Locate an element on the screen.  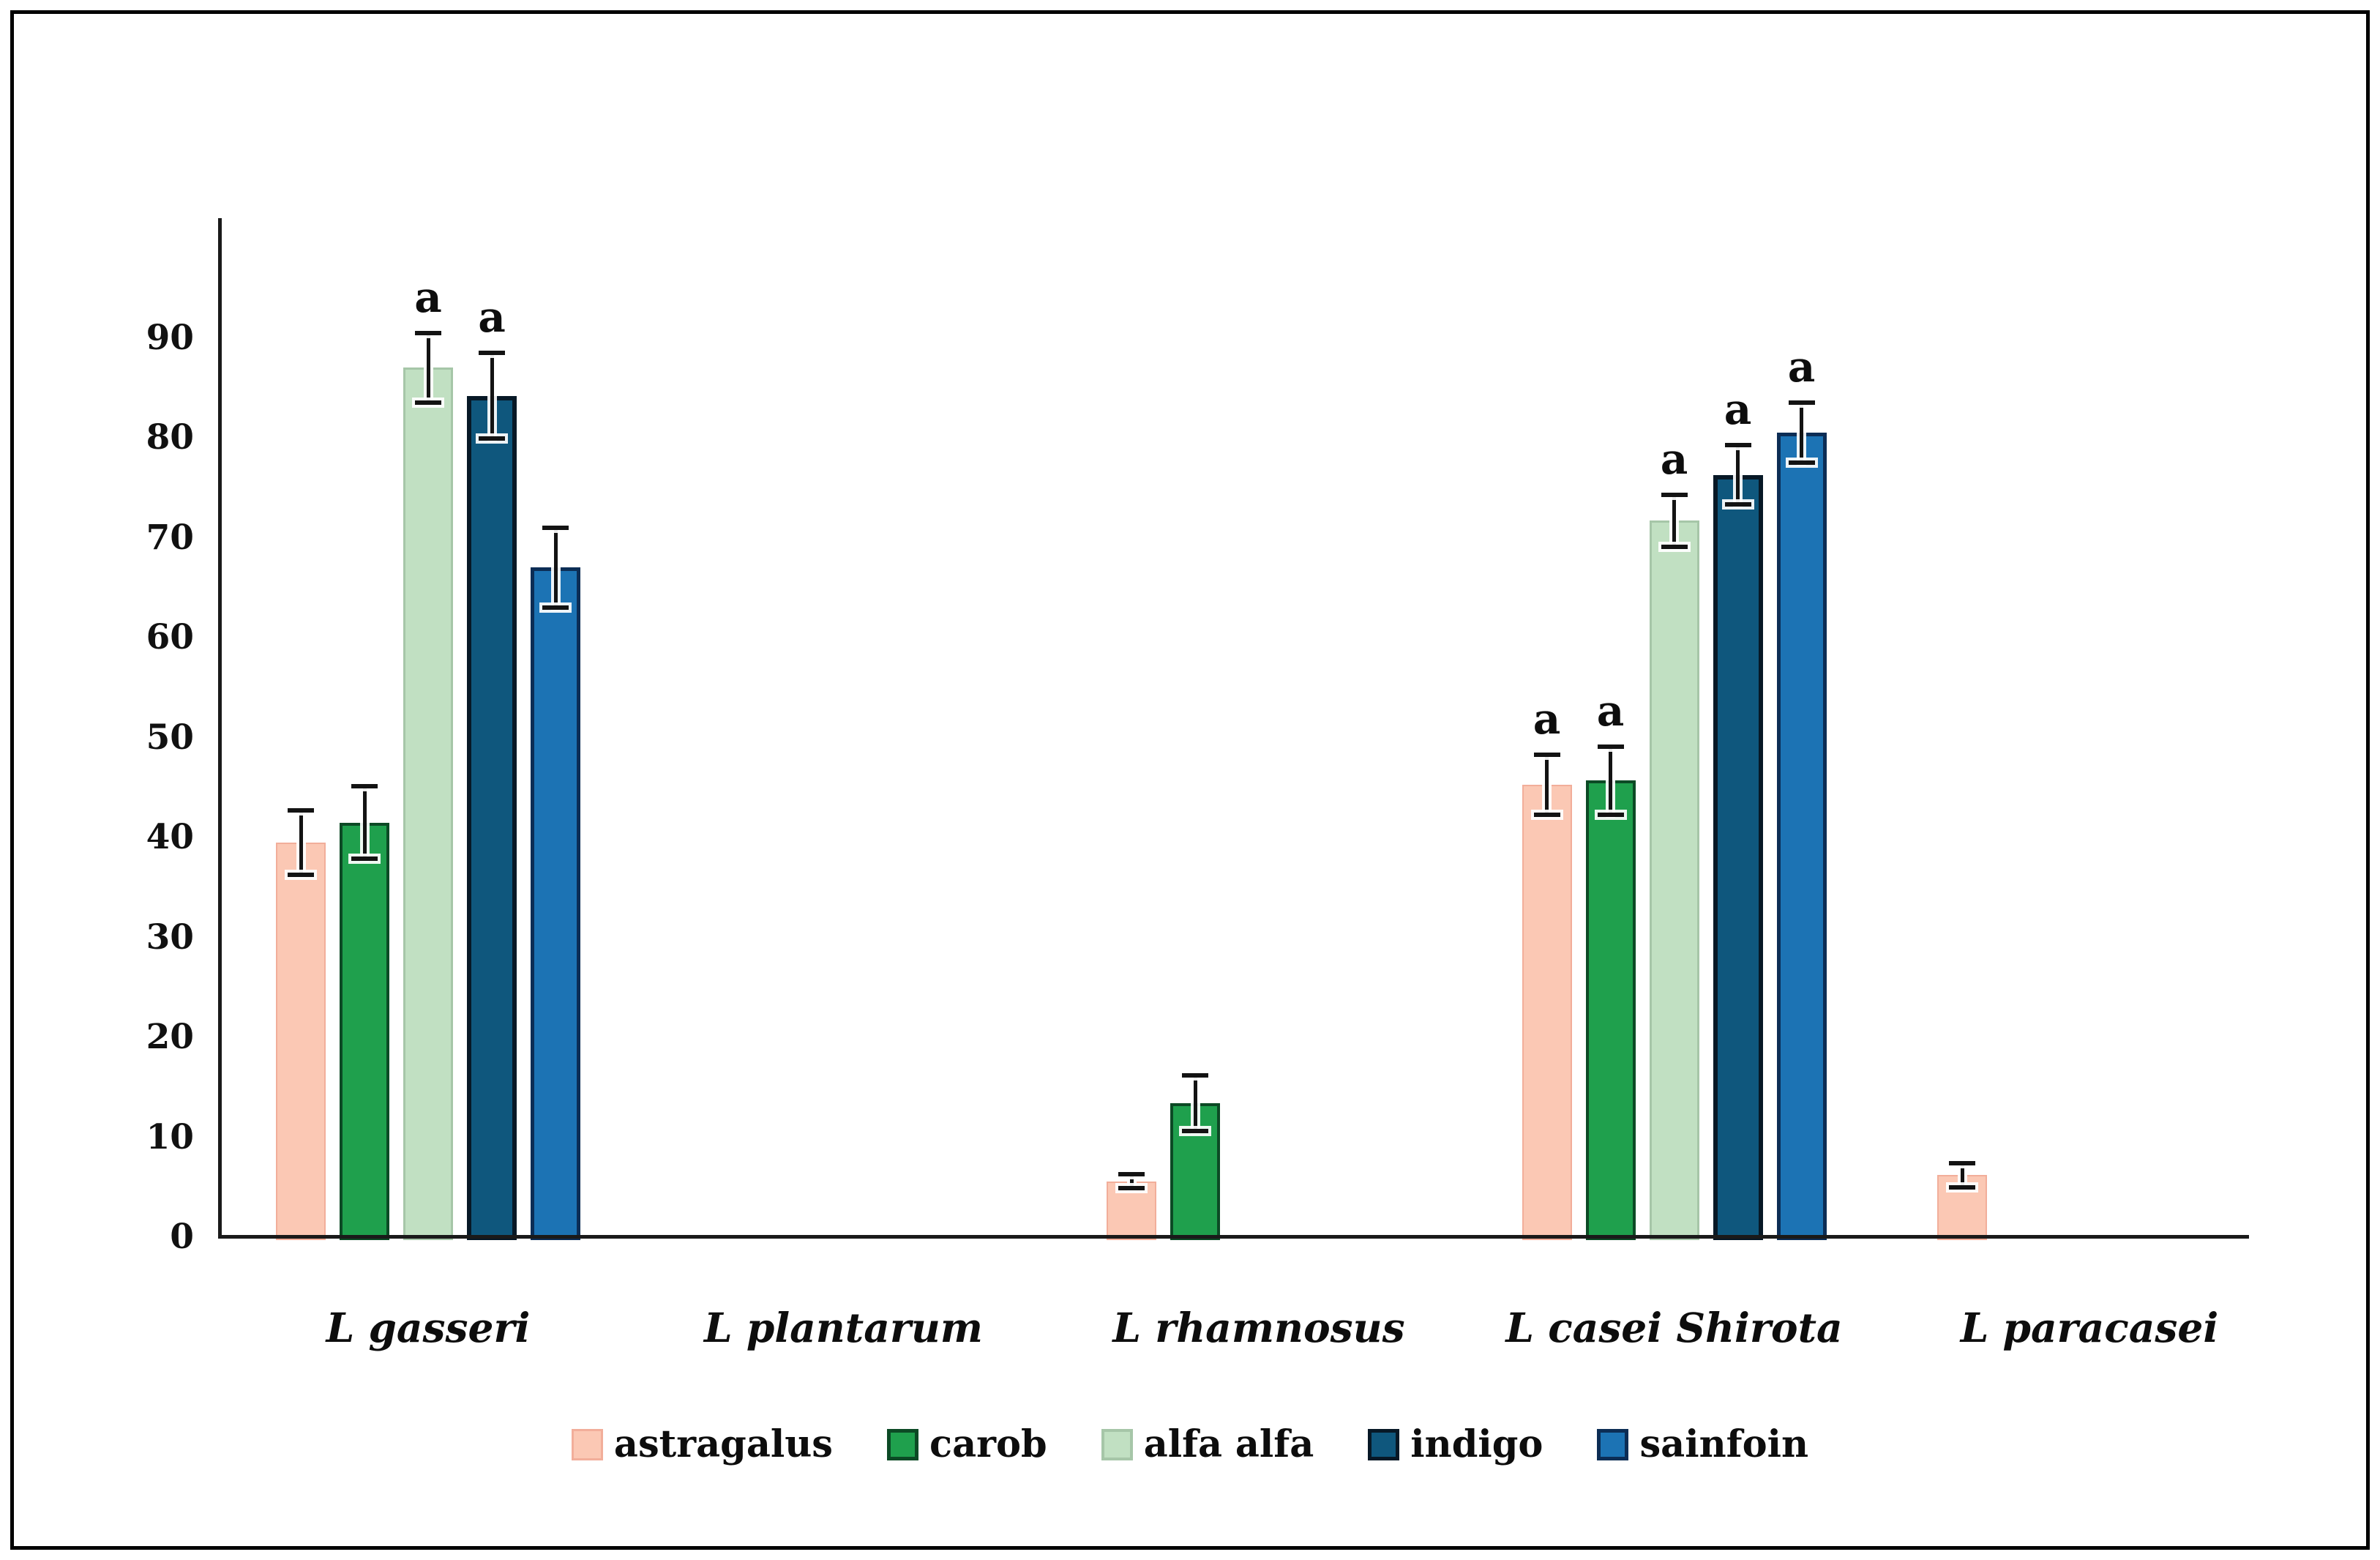
x-axis-label-l-gasseri: L gasseri is located at coordinates (428, 1327).